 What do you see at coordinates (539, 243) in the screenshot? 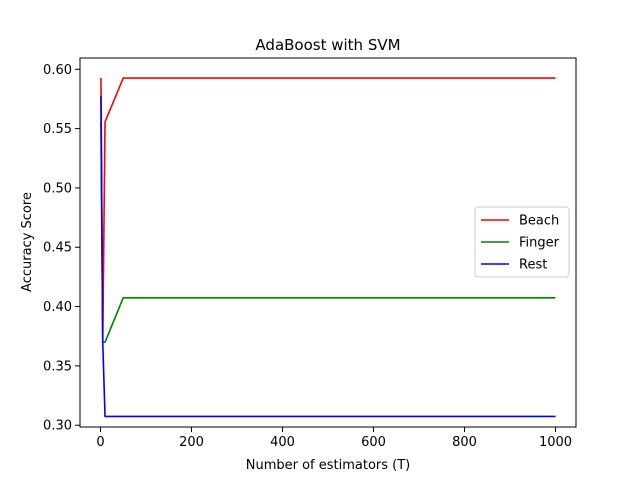
I see `legend-label-finger: Finger` at bounding box center [539, 243].